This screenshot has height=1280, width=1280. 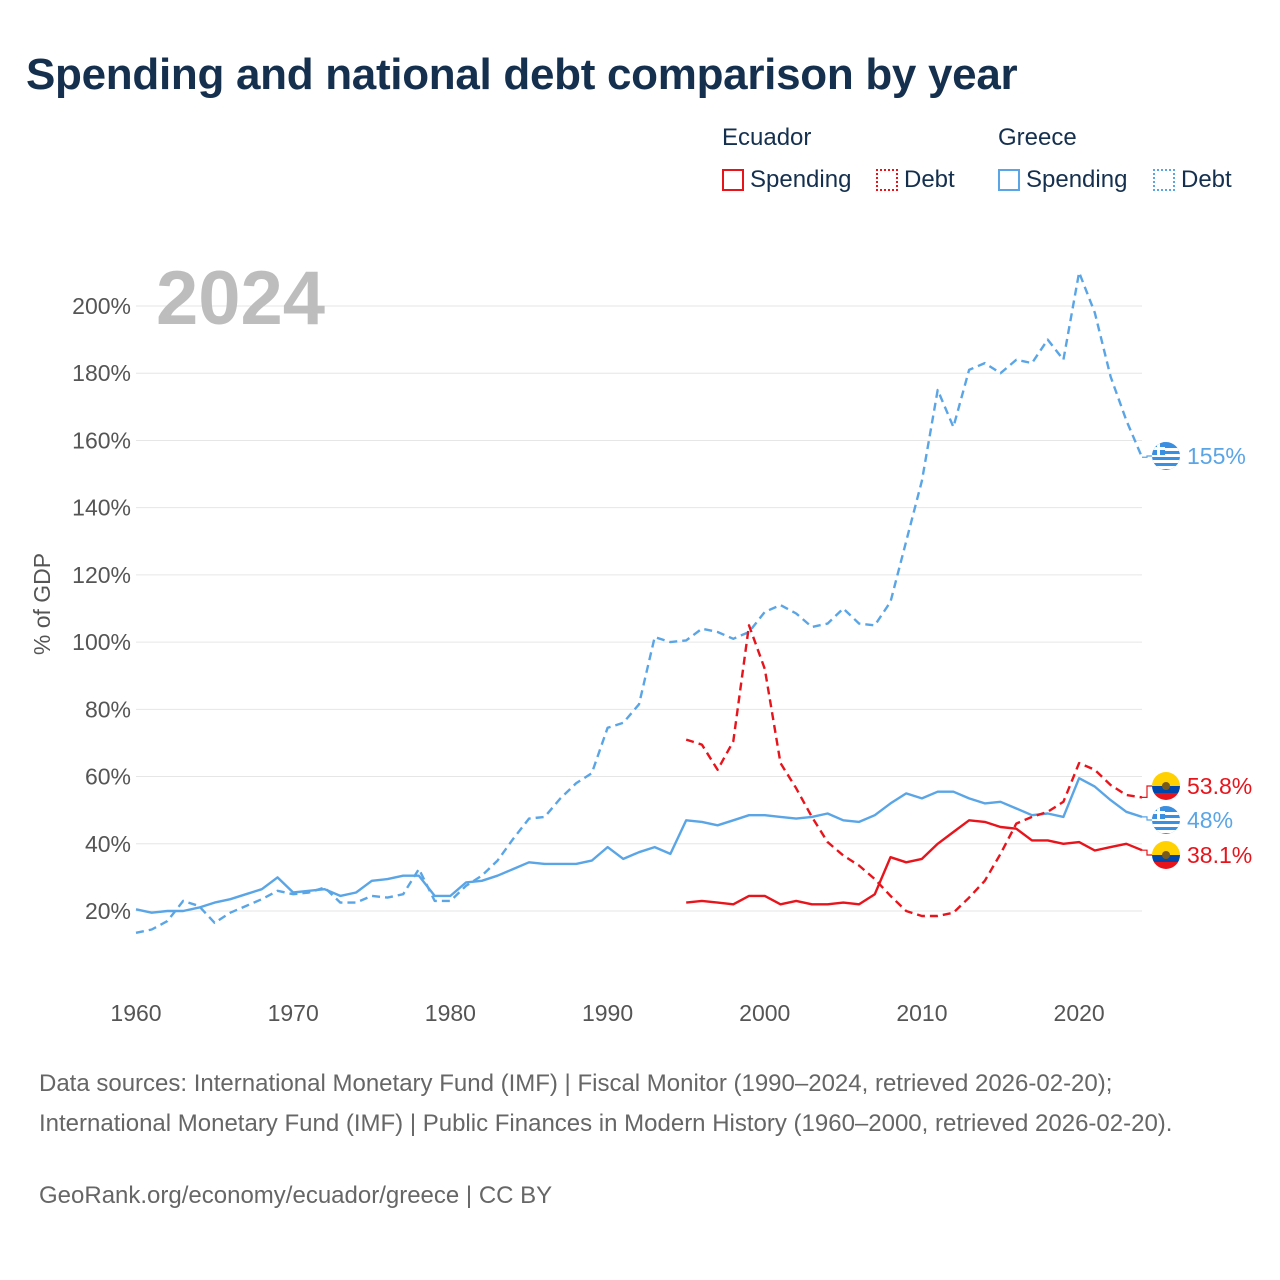 I want to click on y-tick-label: 120%, so click(x=101, y=575).